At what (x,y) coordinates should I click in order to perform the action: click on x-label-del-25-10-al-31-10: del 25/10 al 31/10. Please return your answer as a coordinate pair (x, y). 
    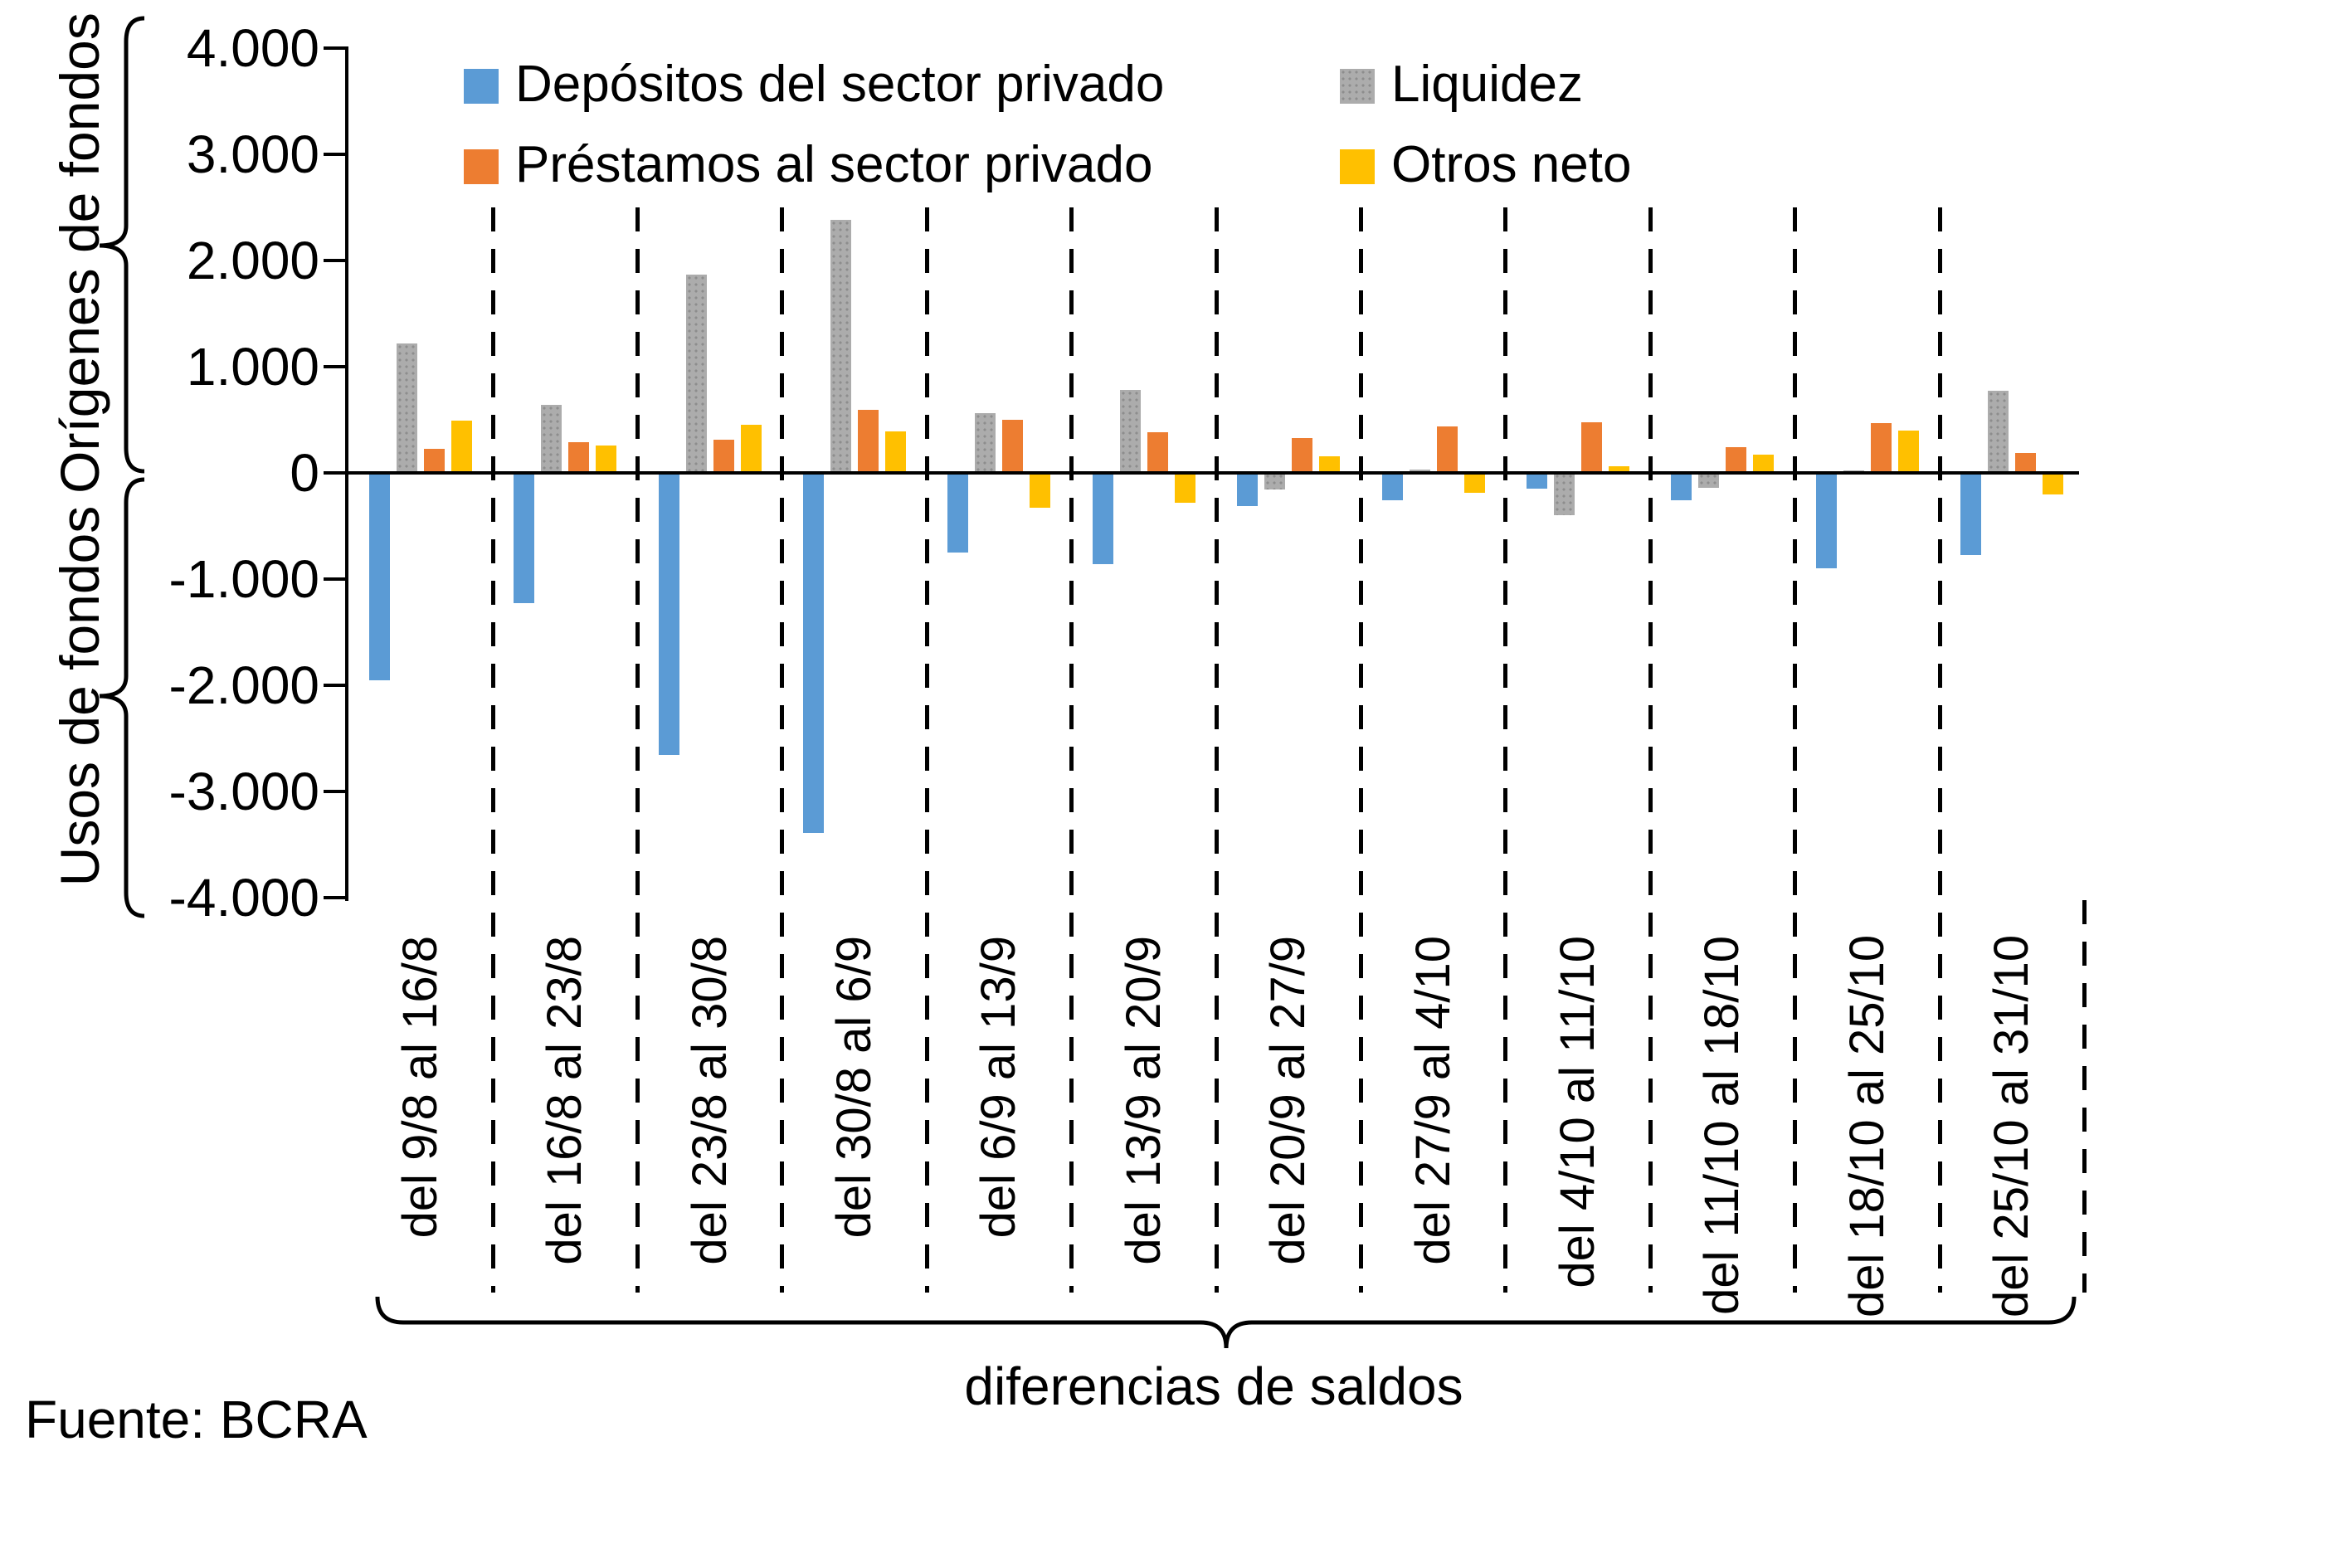
    Looking at the image, I should click on (2011, 1125).